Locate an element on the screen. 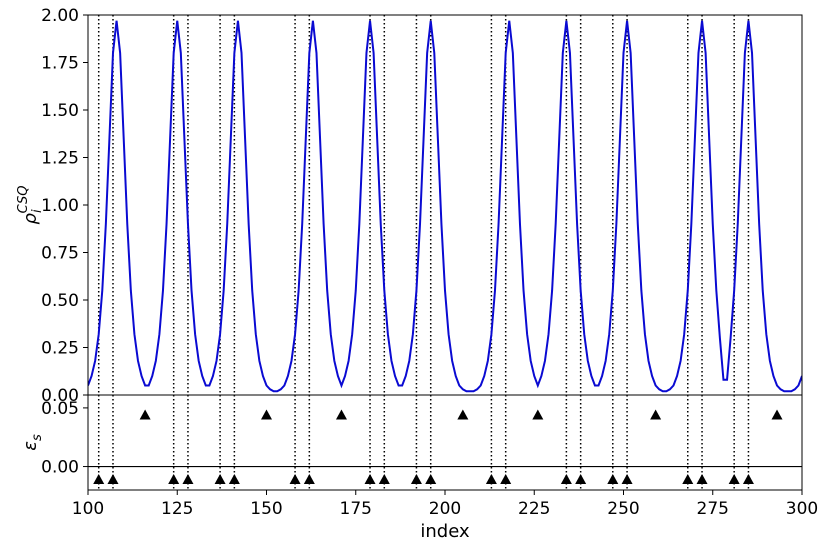 This screenshot has width=830, height=550. y-tick-label: 1.00 is located at coordinates (60, 206).